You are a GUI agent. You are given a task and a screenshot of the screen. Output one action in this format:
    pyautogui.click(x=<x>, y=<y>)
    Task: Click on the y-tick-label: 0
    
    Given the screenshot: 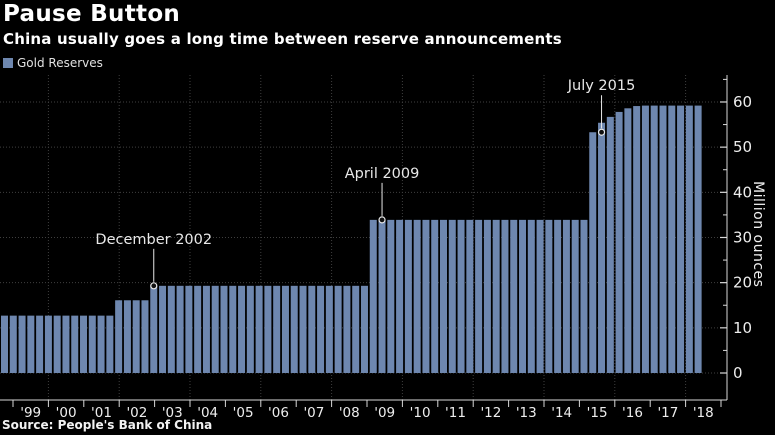 What is the action you would take?
    pyautogui.click(x=738, y=373)
    